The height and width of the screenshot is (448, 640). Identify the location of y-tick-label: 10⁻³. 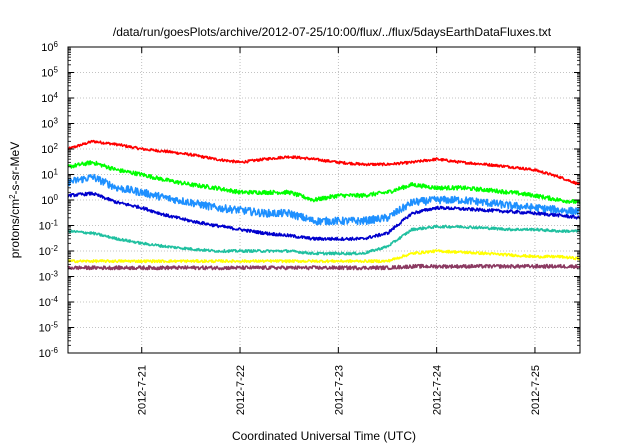
(49, 276).